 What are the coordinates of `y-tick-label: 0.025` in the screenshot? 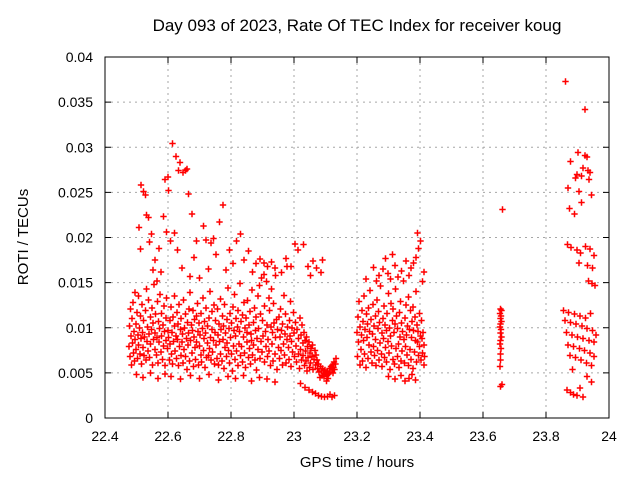 It's located at (75, 192).